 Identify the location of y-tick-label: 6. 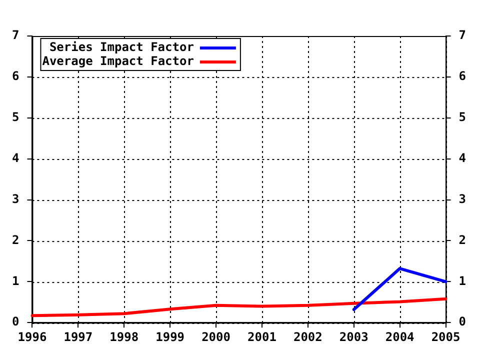
(16, 76).